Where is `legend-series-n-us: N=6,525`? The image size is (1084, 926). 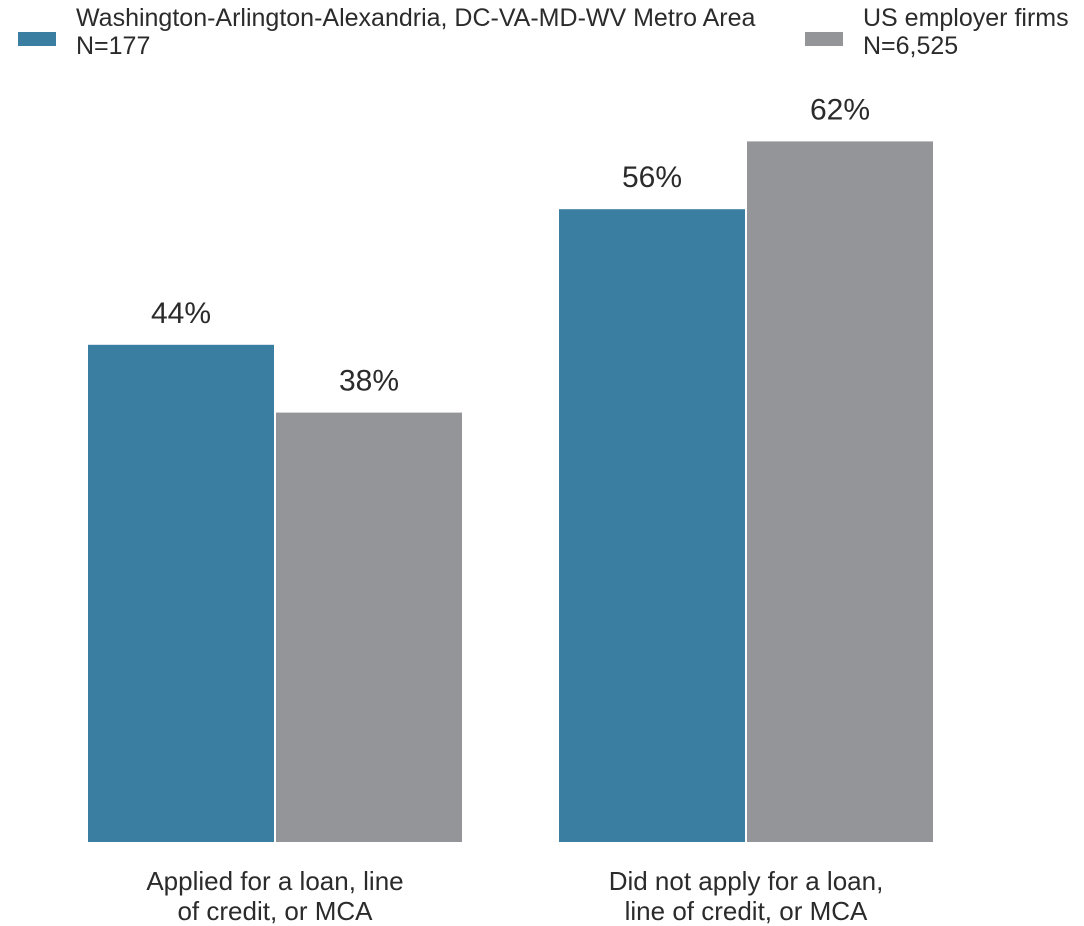 legend-series-n-us: N=6,525 is located at coordinates (911, 46).